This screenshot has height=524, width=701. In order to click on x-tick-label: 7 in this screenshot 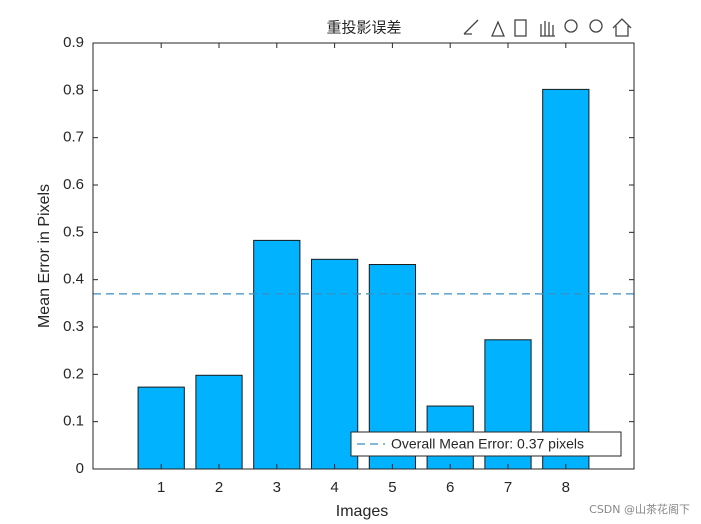, I will do `click(508, 487)`.